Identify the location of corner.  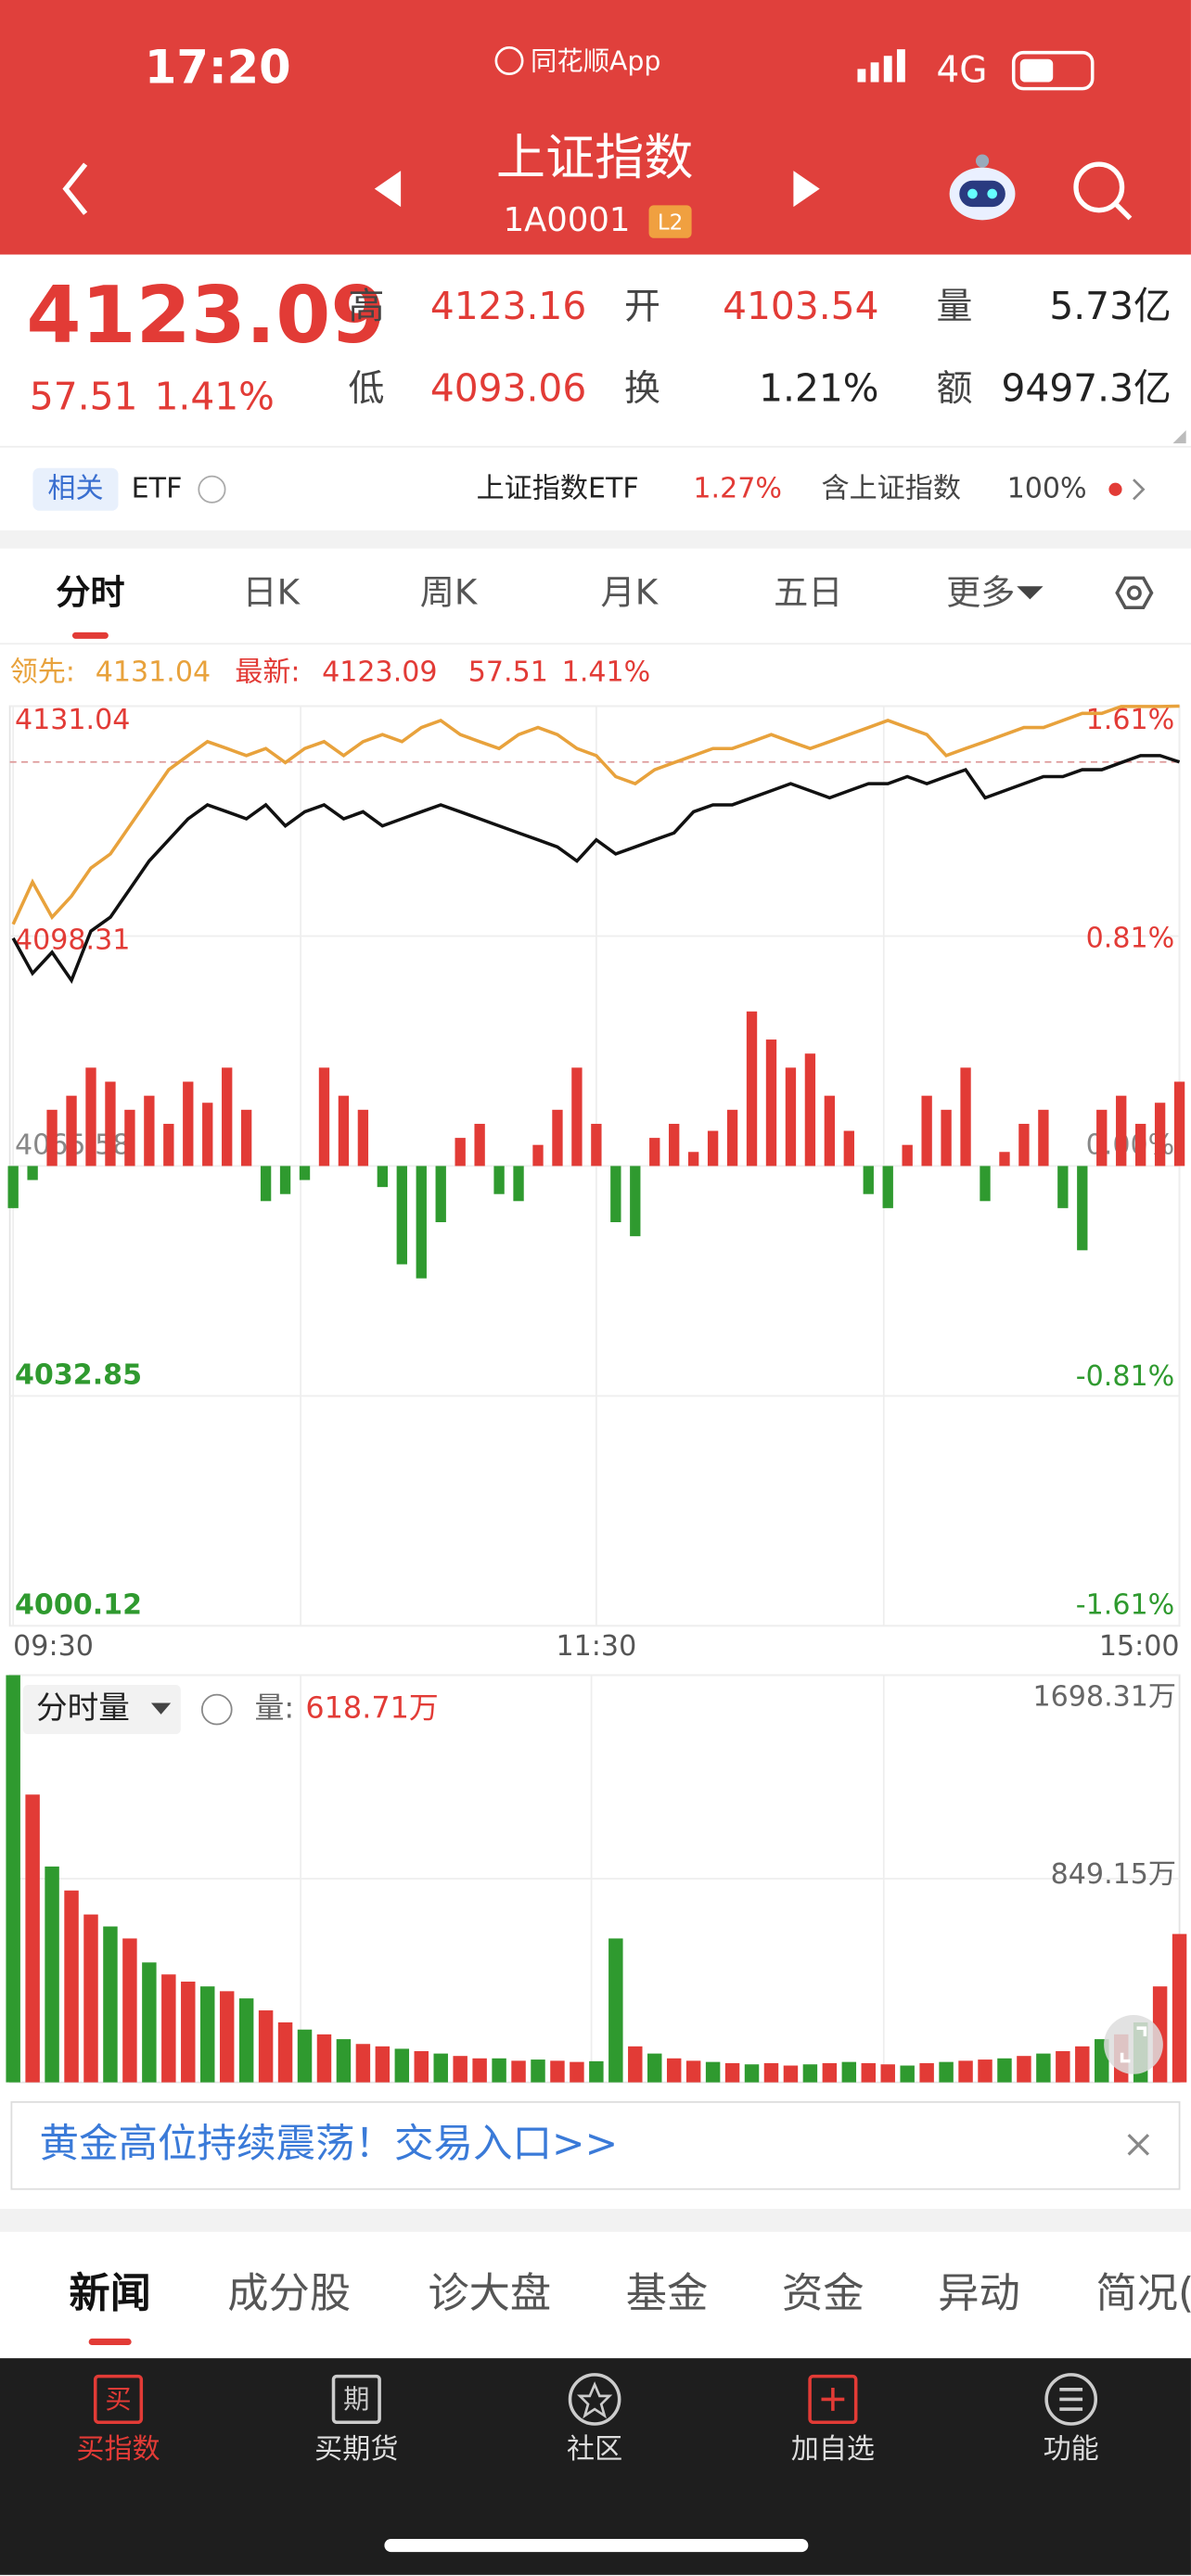
(1179, 437).